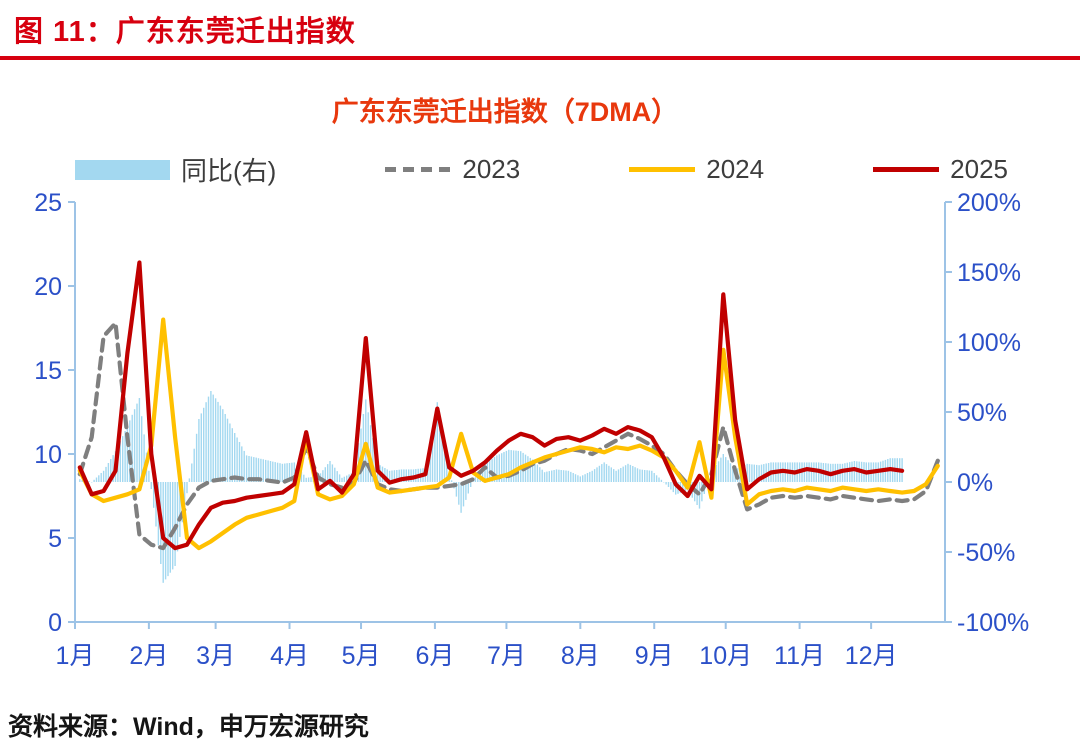 The width and height of the screenshot is (1080, 755). Describe the element at coordinates (725, 656) in the screenshot. I see `x-axis-tick-label: 10月` at that location.